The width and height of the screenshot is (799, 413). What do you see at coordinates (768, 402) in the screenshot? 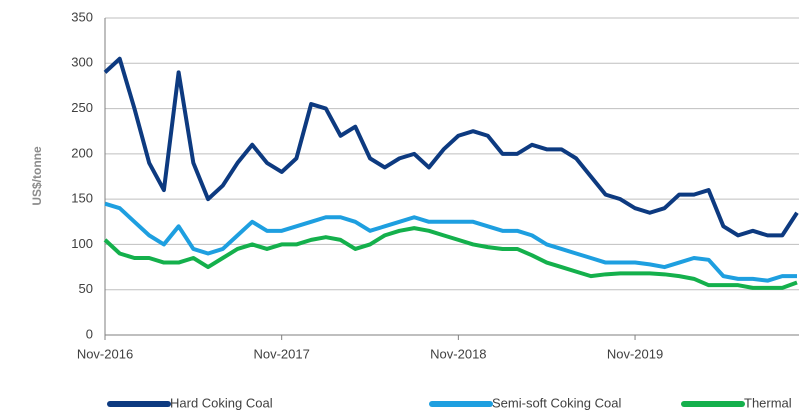
I see `legend-label: Thermal` at bounding box center [768, 402].